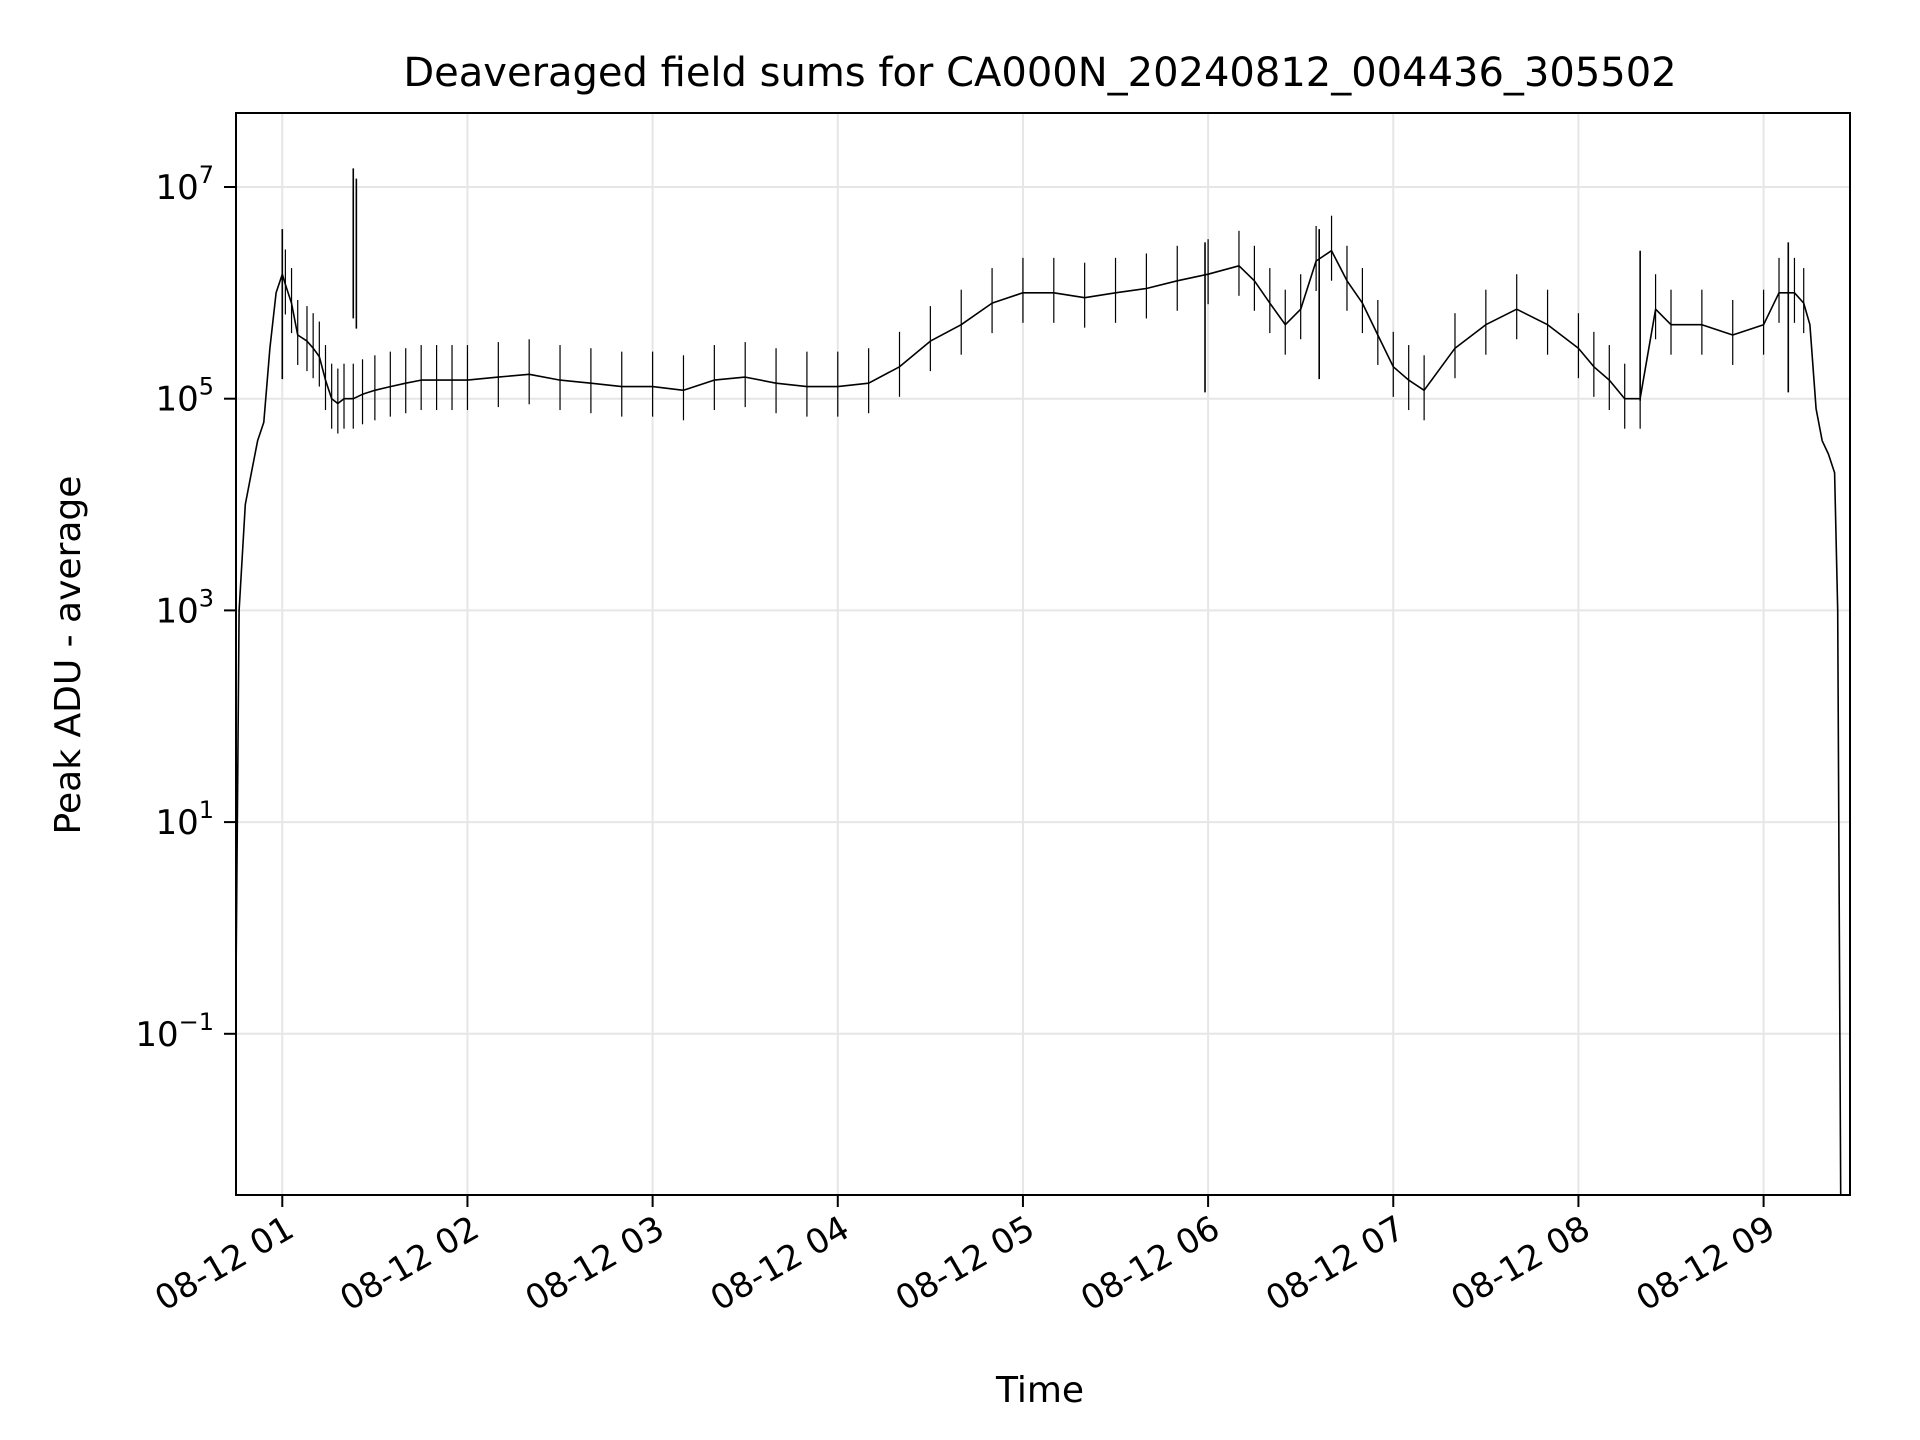  I want to click on y-tick-exponent: 3, so click(206, 598).